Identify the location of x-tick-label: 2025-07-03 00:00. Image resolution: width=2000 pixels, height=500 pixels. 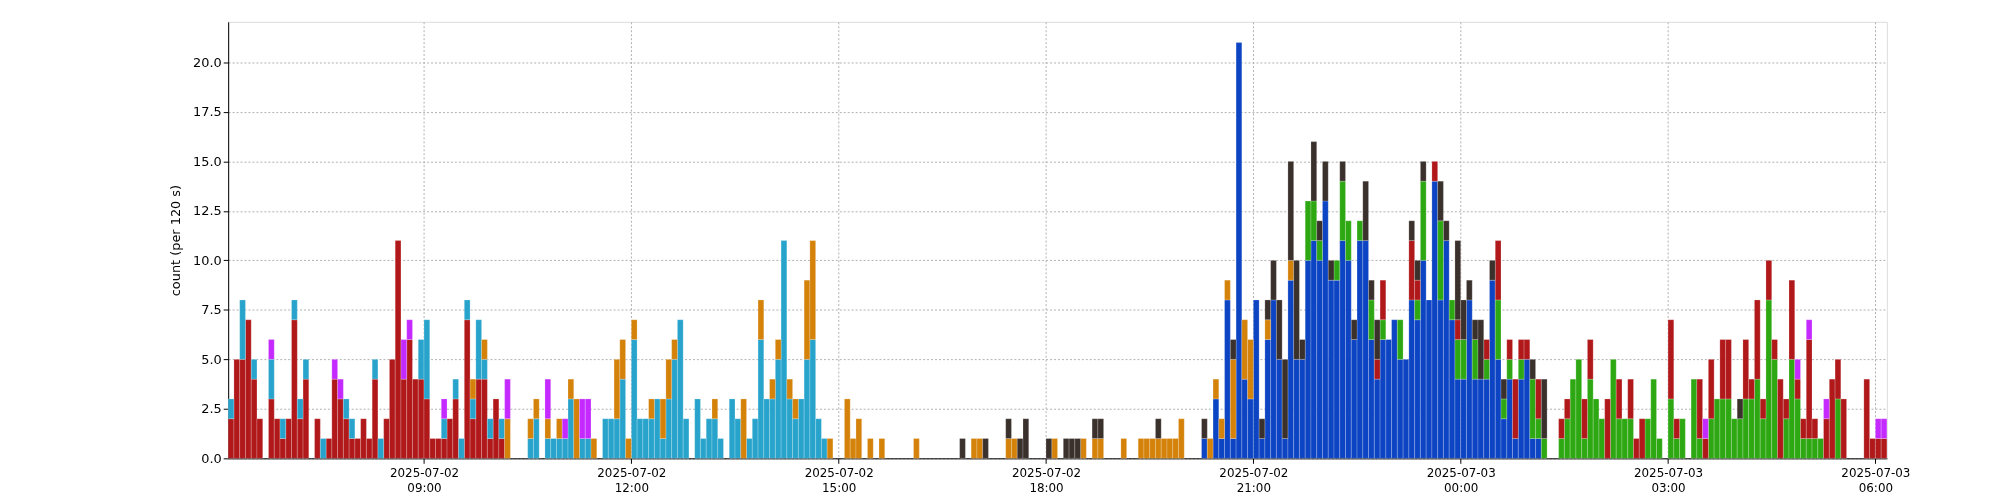
(1461, 480).